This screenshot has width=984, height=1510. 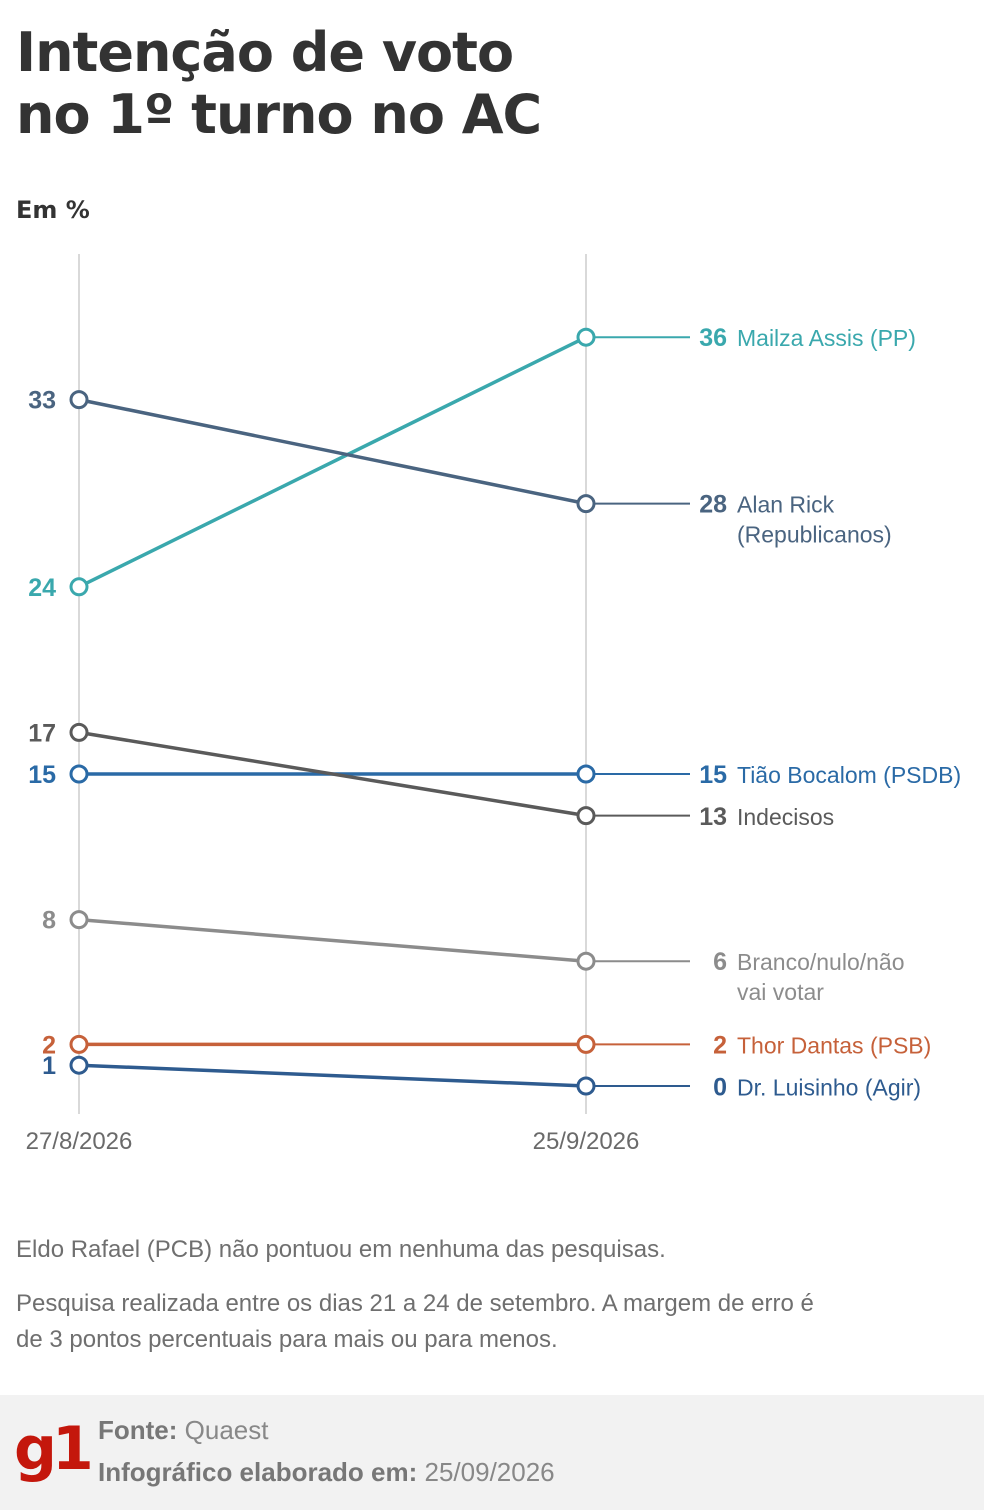 What do you see at coordinates (494, 775) in the screenshot?
I see `series-2: 15 15 Tião Bocalom (PSDB)` at bounding box center [494, 775].